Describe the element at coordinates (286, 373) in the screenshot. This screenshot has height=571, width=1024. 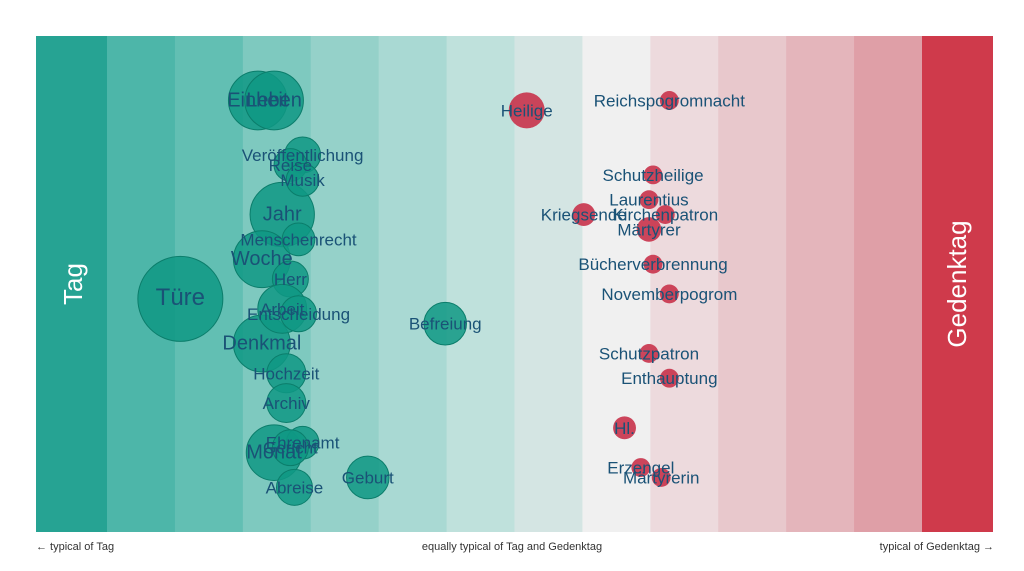
I see `data-label: Hochzeit` at that location.